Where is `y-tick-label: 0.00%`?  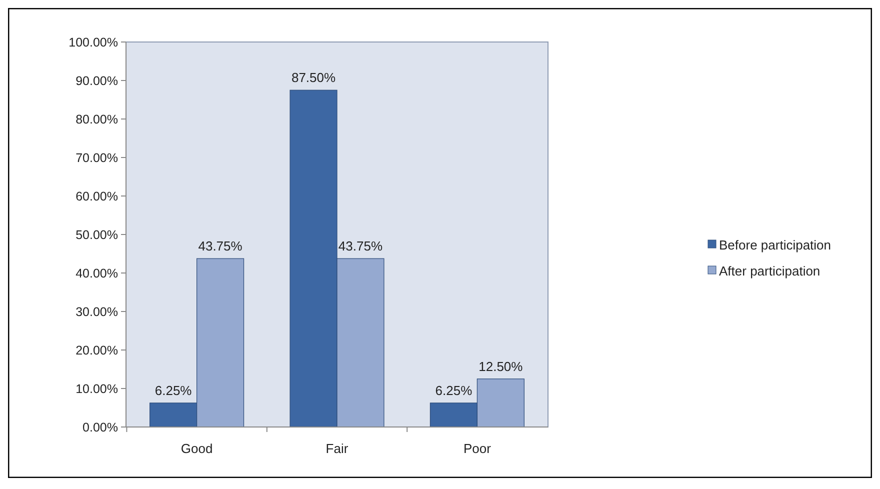
y-tick-label: 0.00% is located at coordinates (100, 427).